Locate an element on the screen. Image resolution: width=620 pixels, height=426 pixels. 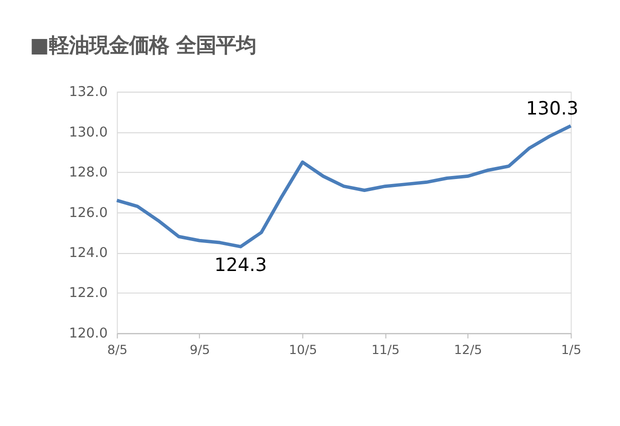
data-label: 130.3 is located at coordinates (552, 109).